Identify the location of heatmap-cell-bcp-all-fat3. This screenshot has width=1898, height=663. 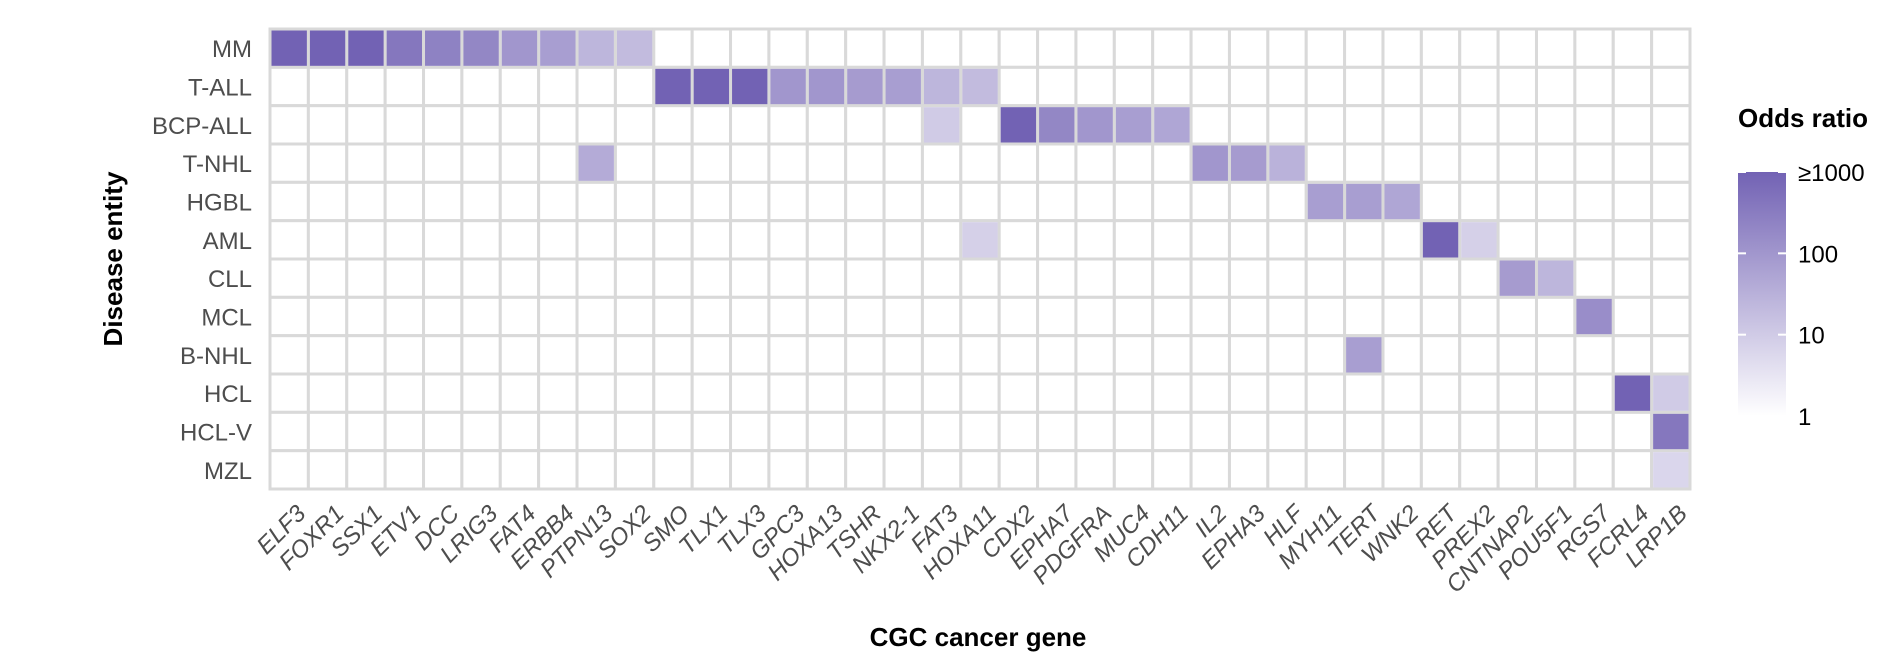
(941, 125).